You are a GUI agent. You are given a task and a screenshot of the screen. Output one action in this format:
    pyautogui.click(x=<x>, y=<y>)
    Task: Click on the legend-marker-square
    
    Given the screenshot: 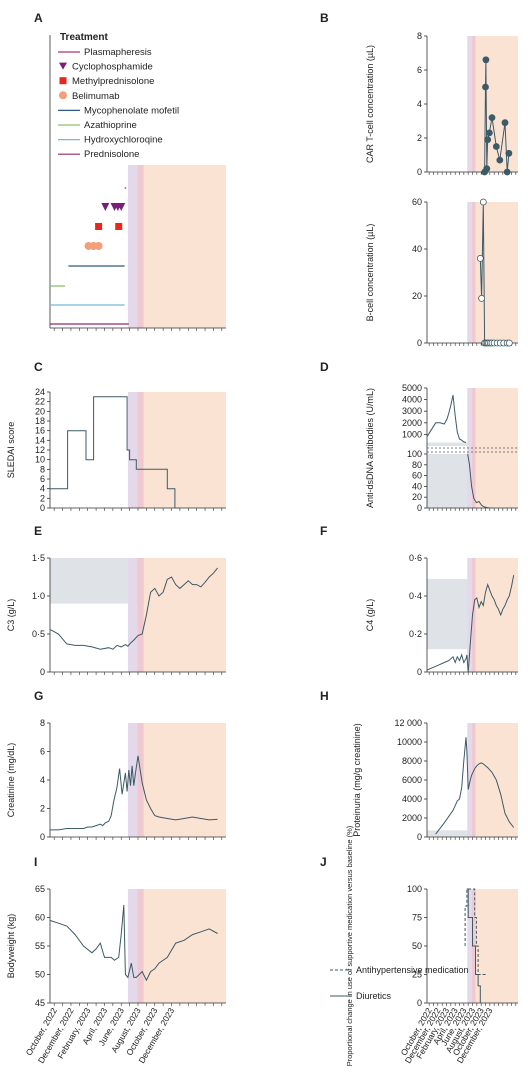 What is the action you would take?
    pyautogui.click(x=63, y=81)
    